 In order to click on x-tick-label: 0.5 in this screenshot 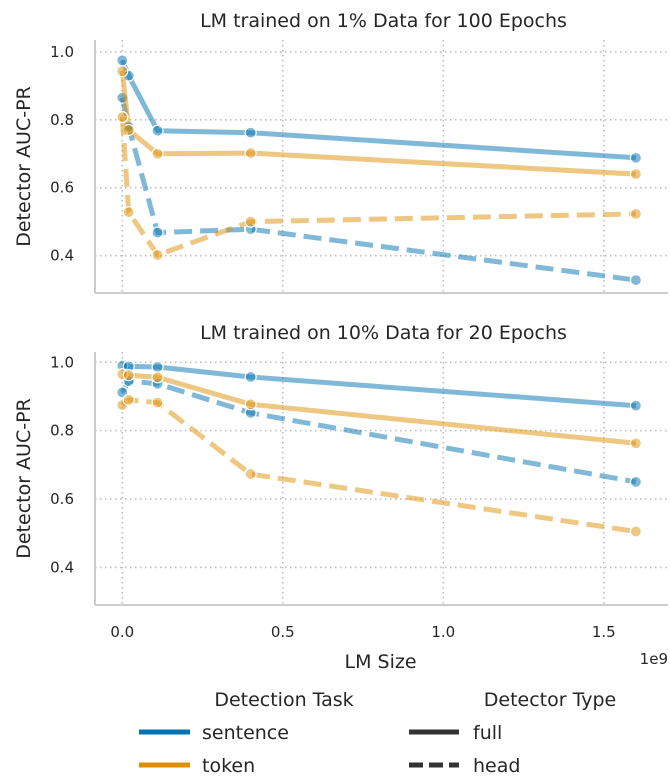, I will do `click(283, 632)`.